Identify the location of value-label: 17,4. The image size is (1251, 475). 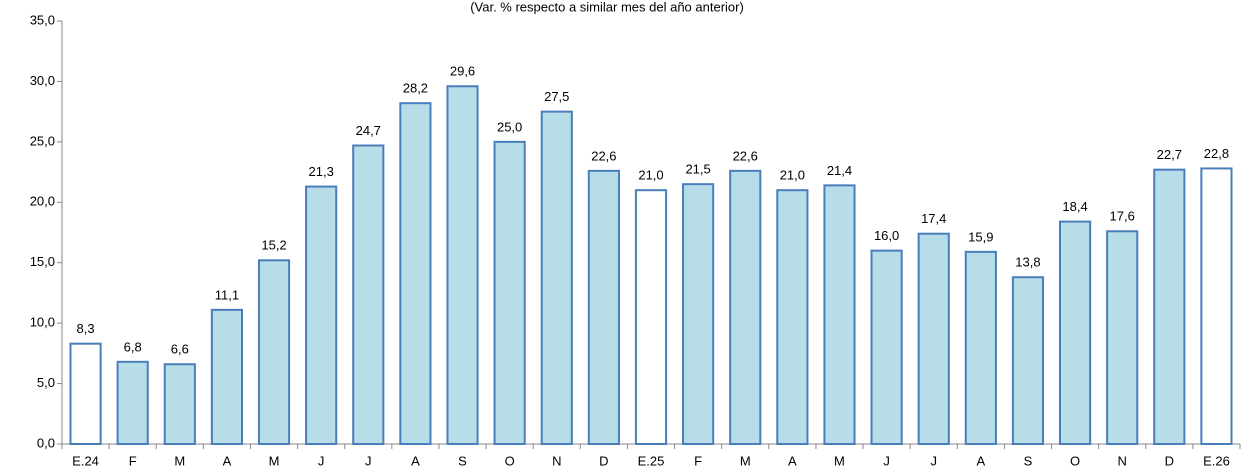
(933, 218).